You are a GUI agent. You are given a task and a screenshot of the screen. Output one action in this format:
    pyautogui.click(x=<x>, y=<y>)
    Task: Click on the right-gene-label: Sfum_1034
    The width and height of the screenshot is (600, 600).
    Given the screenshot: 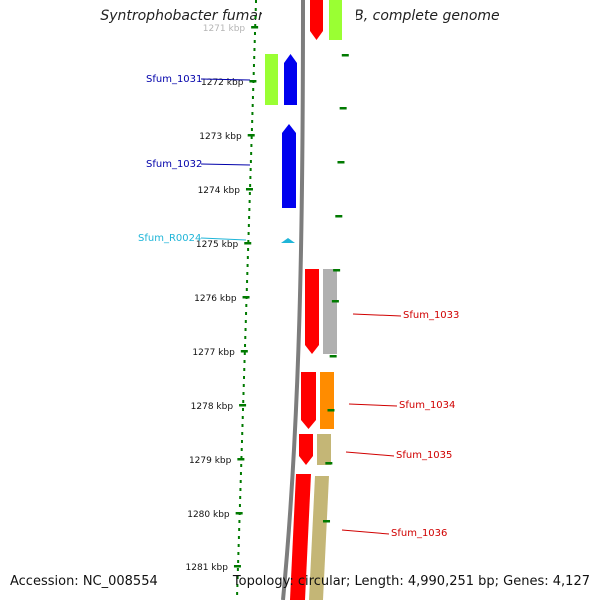 What is the action you would take?
    pyautogui.click(x=427, y=405)
    